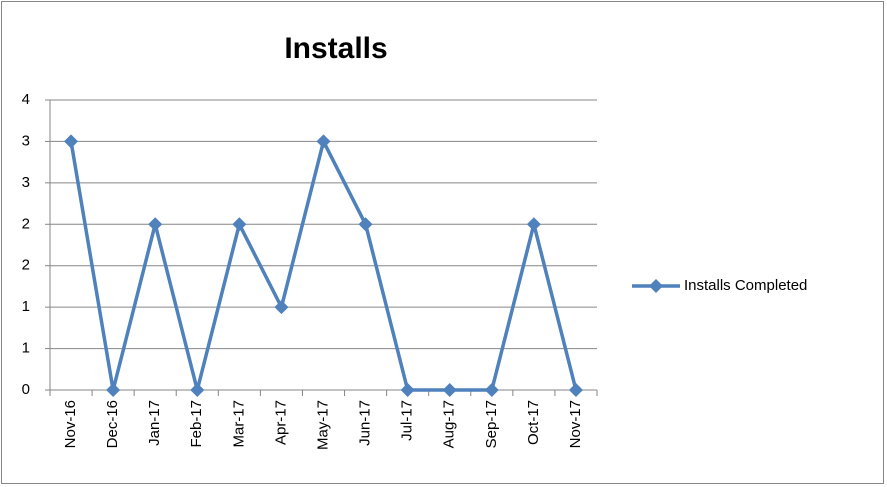  I want to click on x-tick-label: Dec-16, so click(112, 424).